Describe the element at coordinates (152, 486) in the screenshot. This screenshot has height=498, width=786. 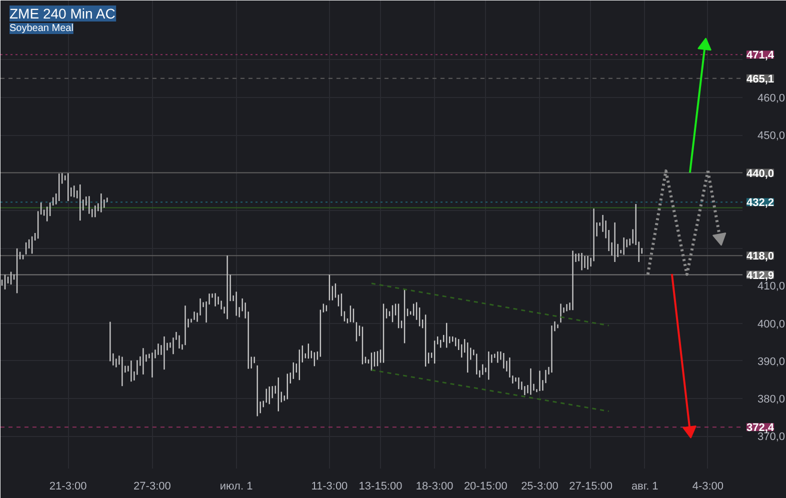
I see `x-tick-label: 27-3:00` at that location.